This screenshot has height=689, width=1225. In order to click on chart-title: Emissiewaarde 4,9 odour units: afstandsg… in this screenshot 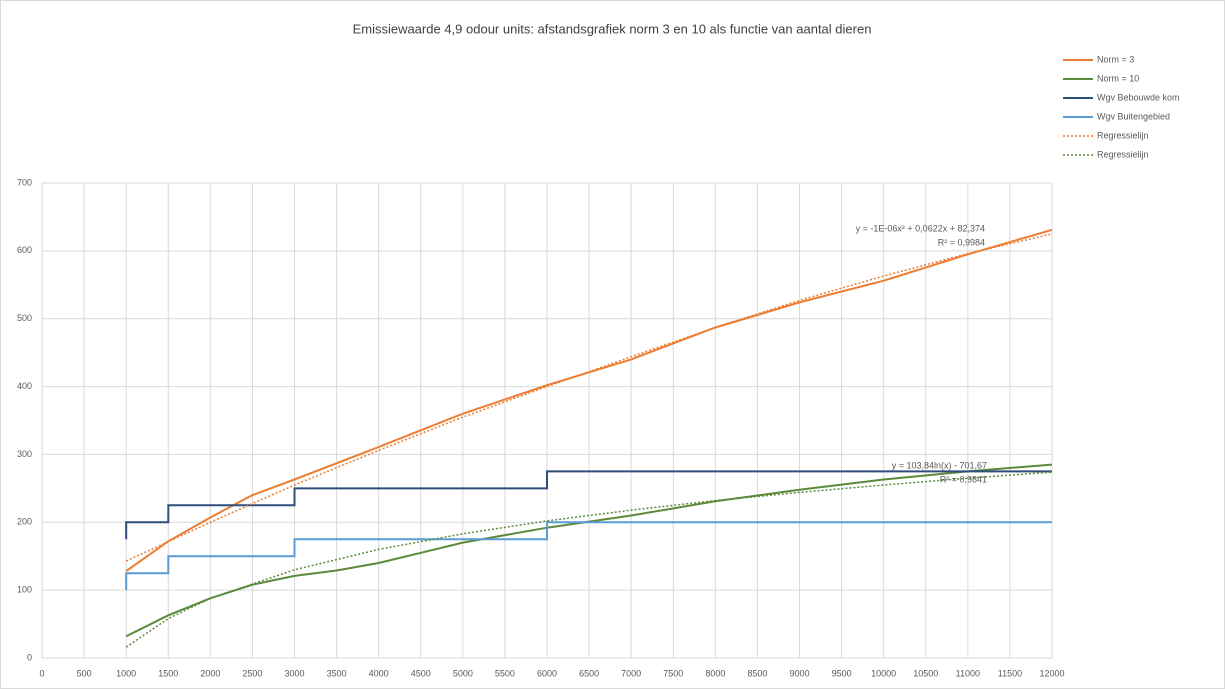, I will do `click(612, 28)`.